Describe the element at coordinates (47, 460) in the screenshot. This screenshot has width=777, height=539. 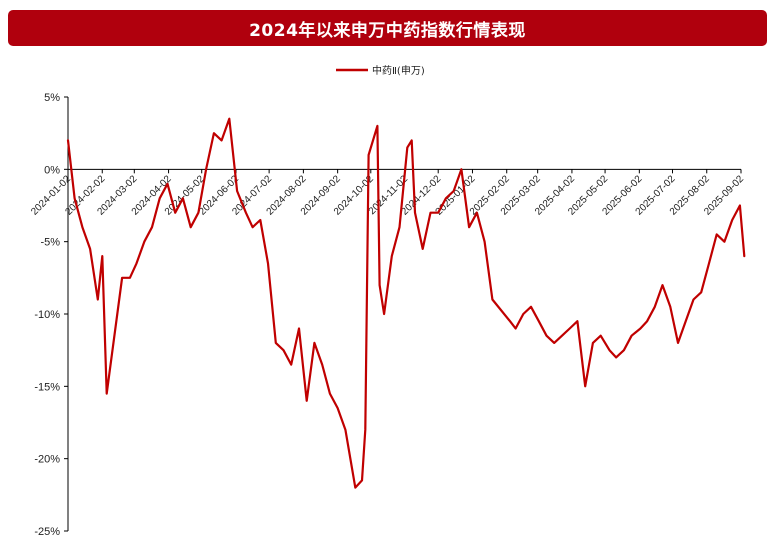
I see `y-tick-label: -20%` at that location.